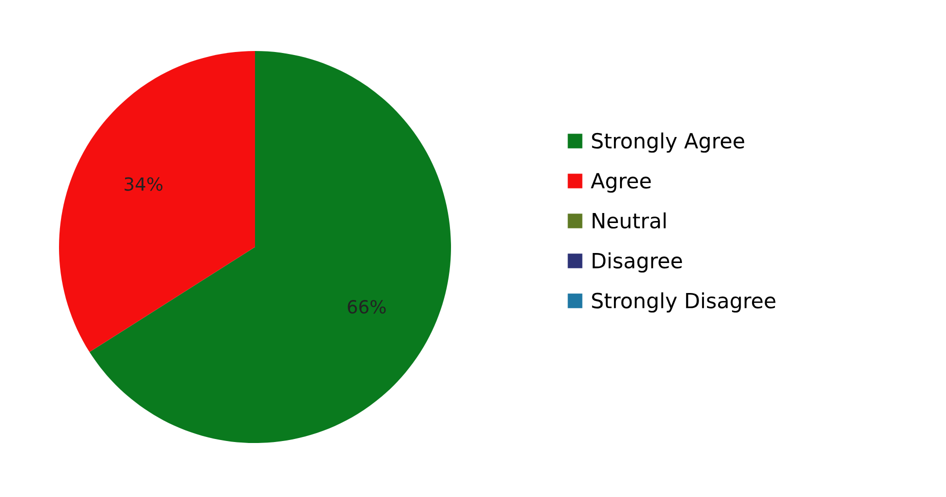 The width and height of the screenshot is (946, 497). What do you see at coordinates (629, 220) in the screenshot?
I see `legend-label: Neutral` at bounding box center [629, 220].